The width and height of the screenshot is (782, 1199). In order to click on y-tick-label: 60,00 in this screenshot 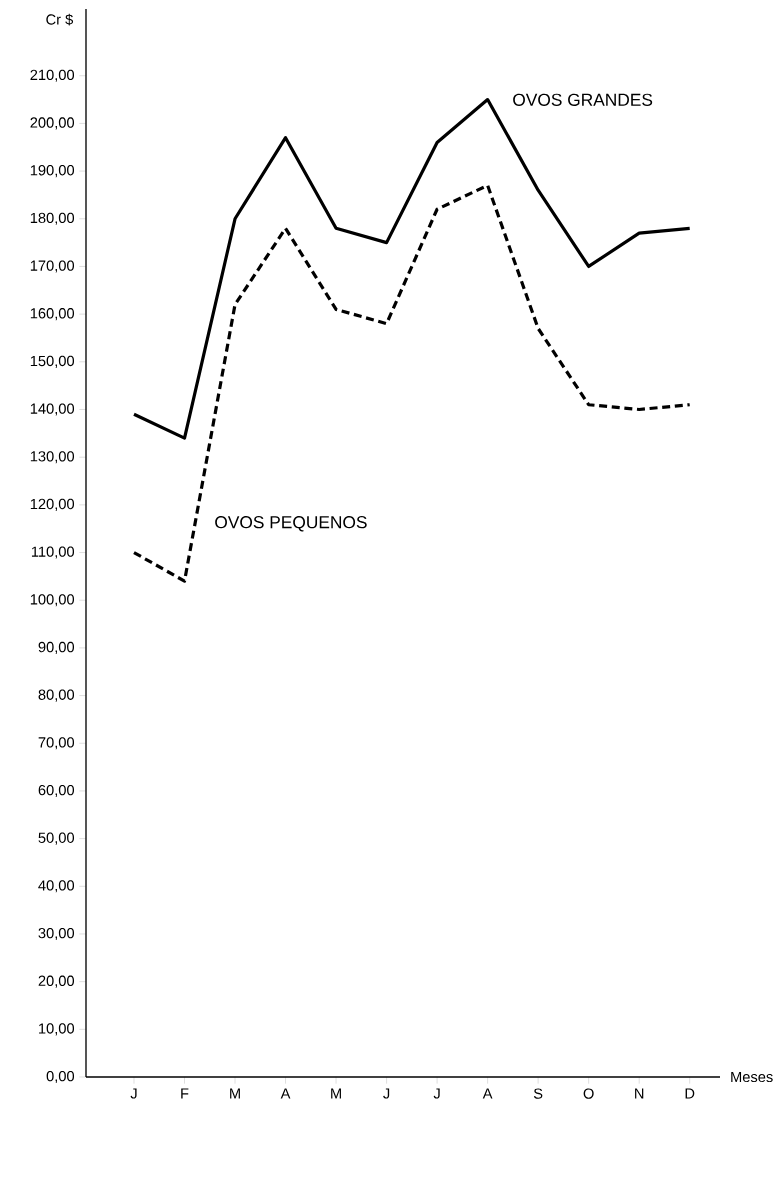, I will do `click(56, 790)`.